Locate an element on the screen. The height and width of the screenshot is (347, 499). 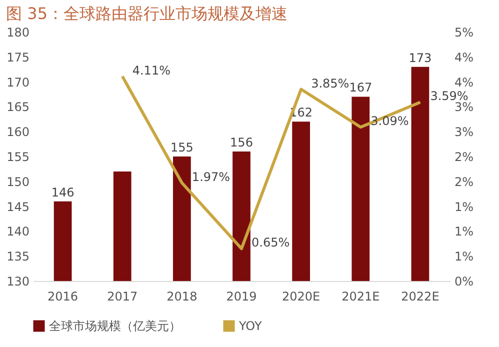
y-tick-label: 180 is located at coordinates (18, 33).